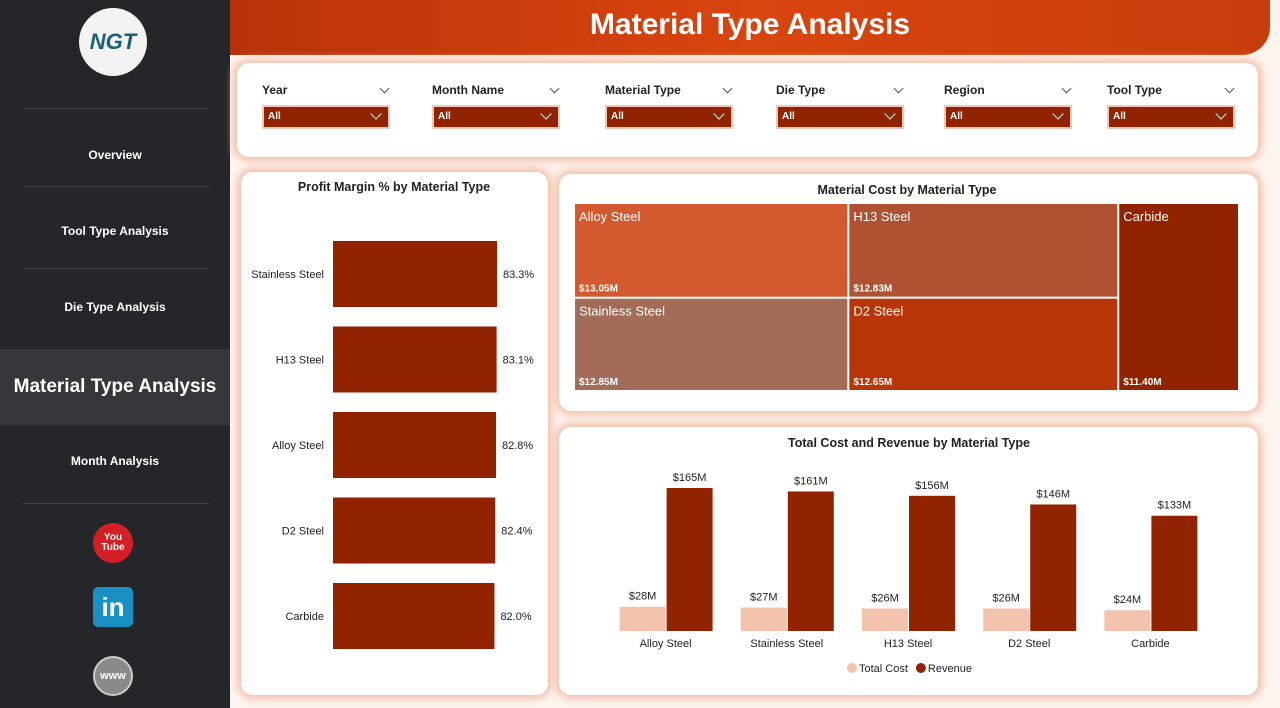 The width and height of the screenshot is (1280, 708). I want to click on filter: Tool Type All, so click(1171, 106).